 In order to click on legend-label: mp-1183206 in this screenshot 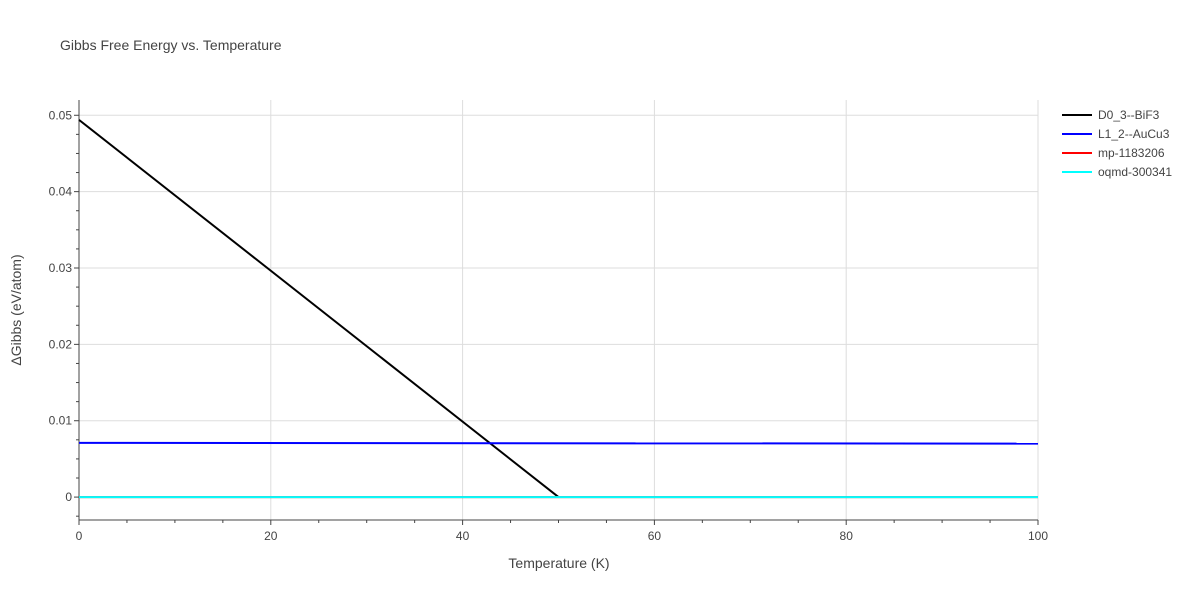, I will do `click(1131, 153)`.